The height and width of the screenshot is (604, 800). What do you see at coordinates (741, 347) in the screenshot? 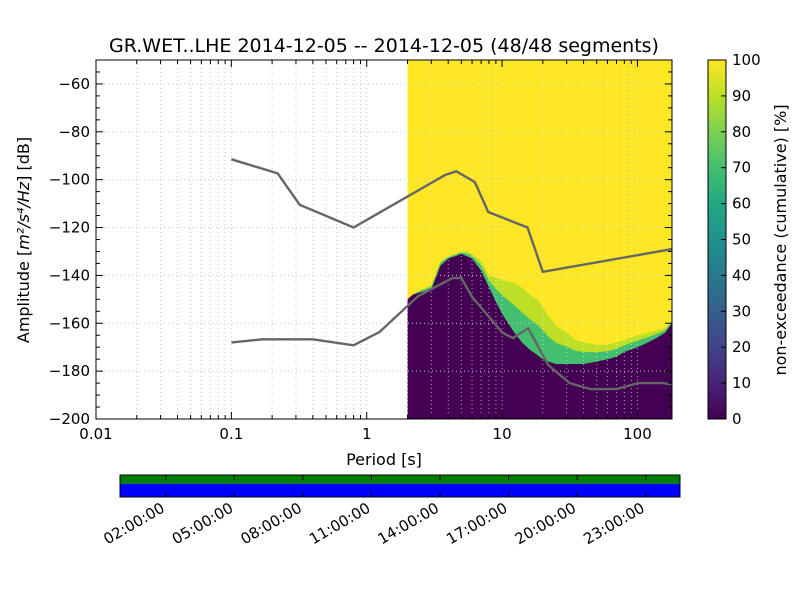
I see `colorbar-tick-label: 20` at bounding box center [741, 347].